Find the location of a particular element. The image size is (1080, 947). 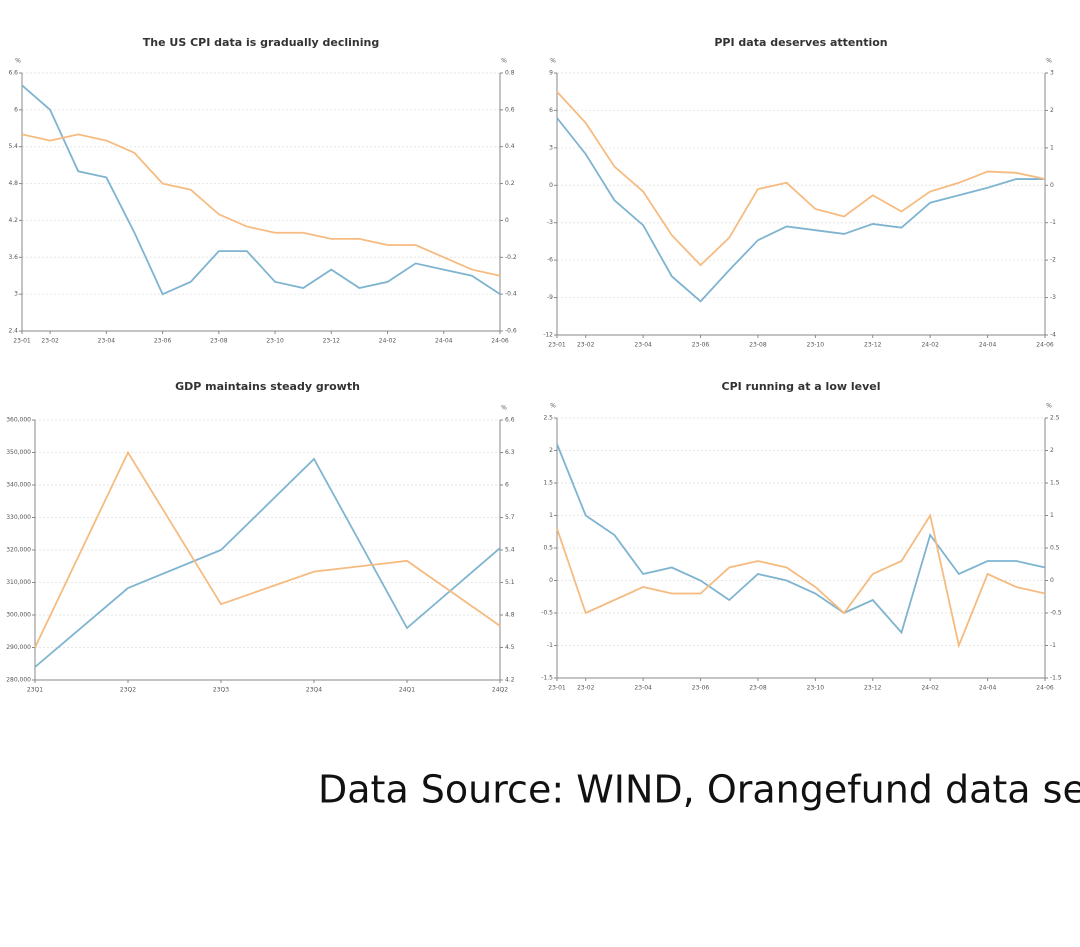

chart-title: PPI data deserves attention is located at coordinates (800, 42).